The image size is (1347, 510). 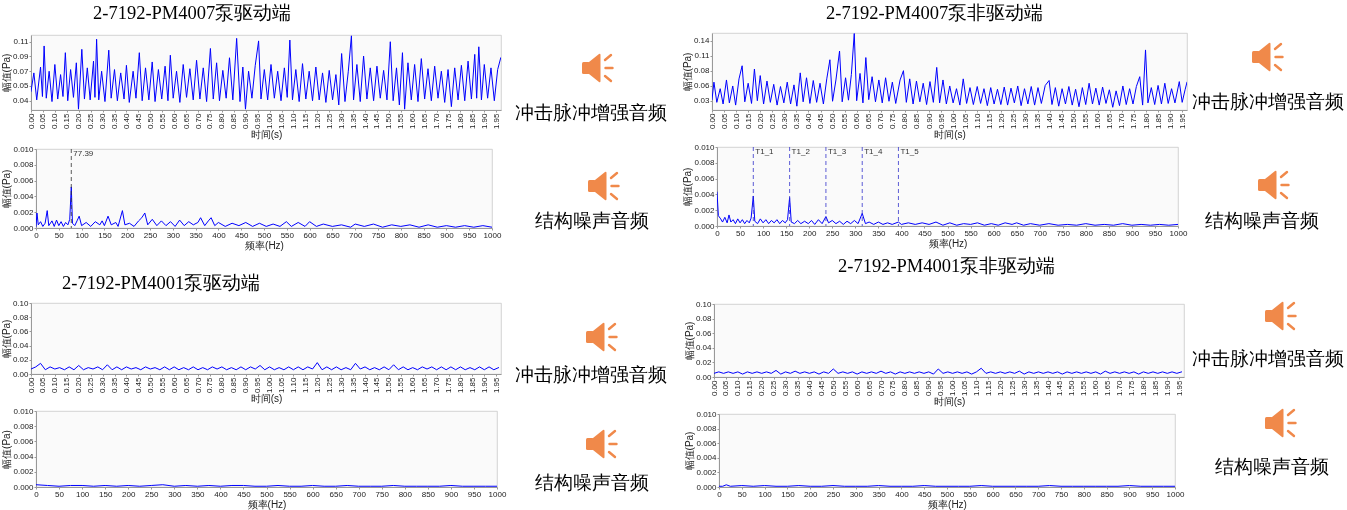 What do you see at coordinates (705, 147) in the screenshot?
I see `y-tick-label: 0.010` at bounding box center [705, 147].